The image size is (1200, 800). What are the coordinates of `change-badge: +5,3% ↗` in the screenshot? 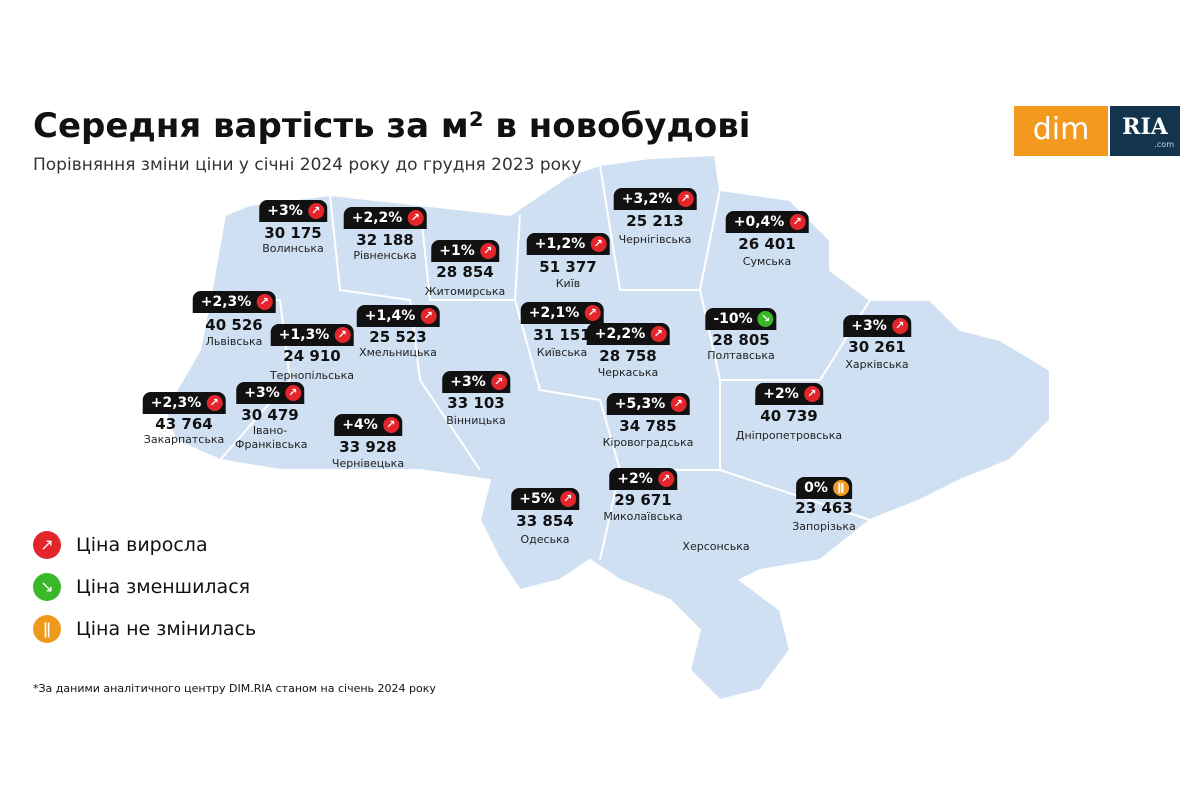 It's located at (648, 404).